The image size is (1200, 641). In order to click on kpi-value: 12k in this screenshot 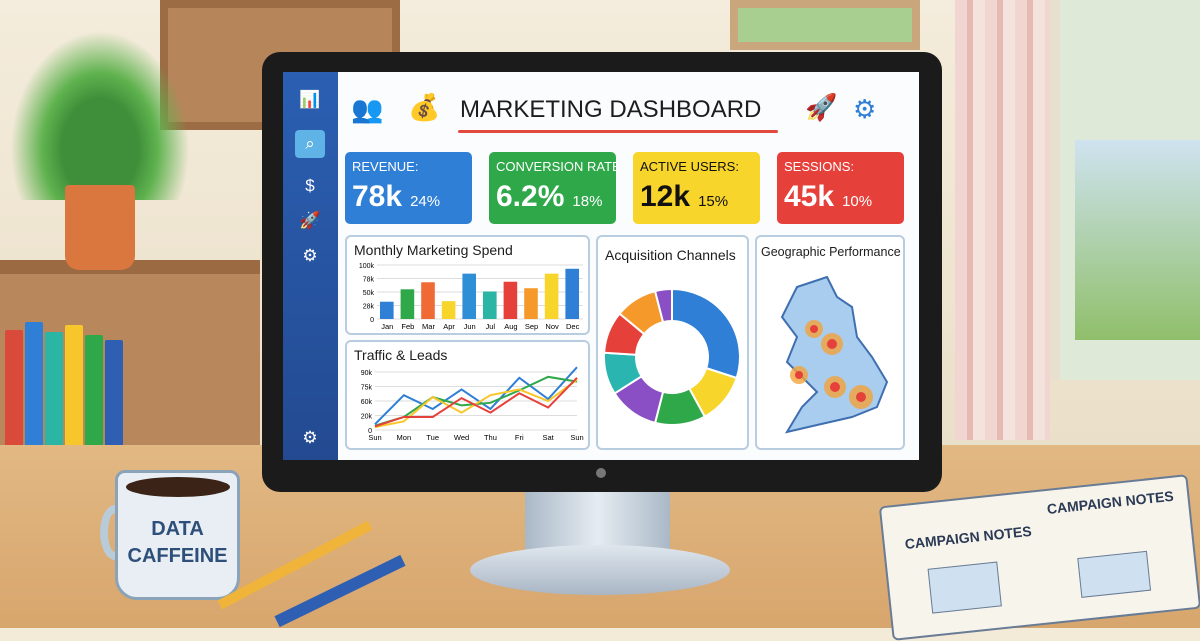, I will do `click(665, 196)`.